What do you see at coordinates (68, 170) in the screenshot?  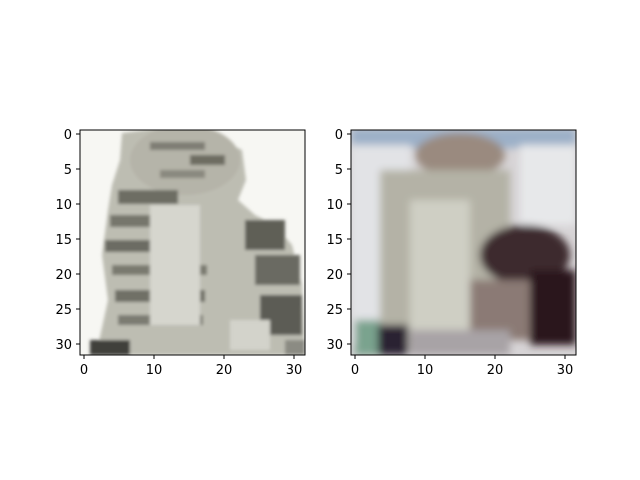 I see `left-ytick: 5` at bounding box center [68, 170].